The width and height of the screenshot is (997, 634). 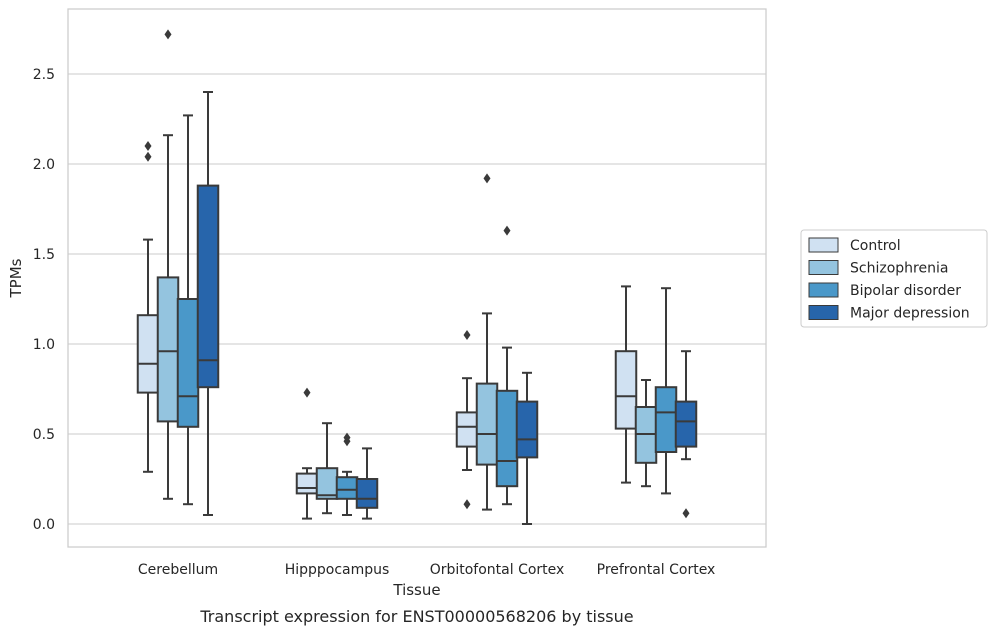 I want to click on x-tick-label-1: Hipppocampus, so click(x=337, y=570).